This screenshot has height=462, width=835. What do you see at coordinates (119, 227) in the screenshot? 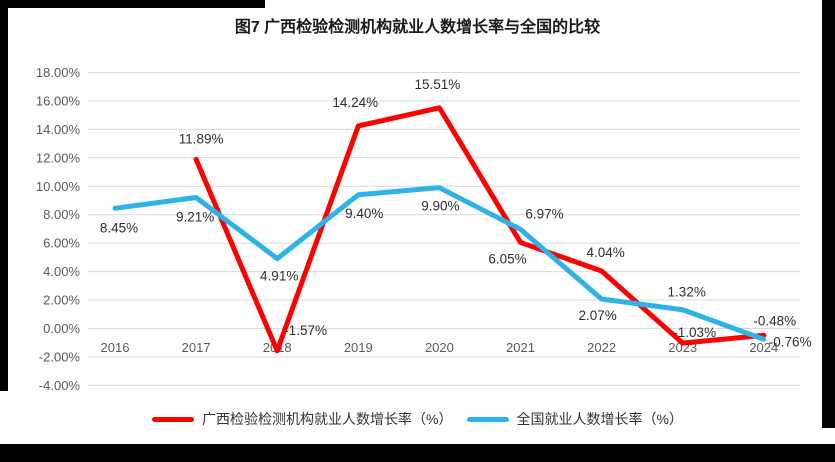
I see `data-label-national: 8.45%` at bounding box center [119, 227].